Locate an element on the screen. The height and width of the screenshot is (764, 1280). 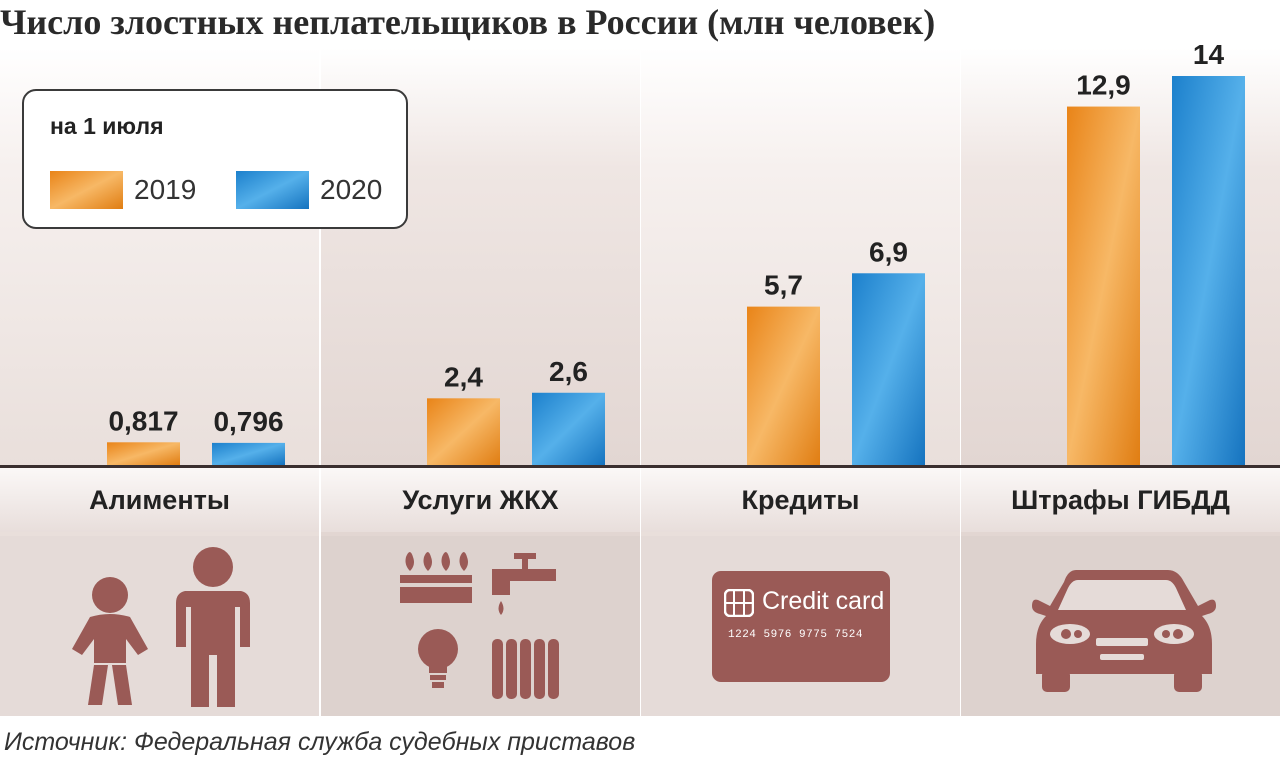
bar-value-label-alimony-2020: 0,796 is located at coordinates (248, 421).